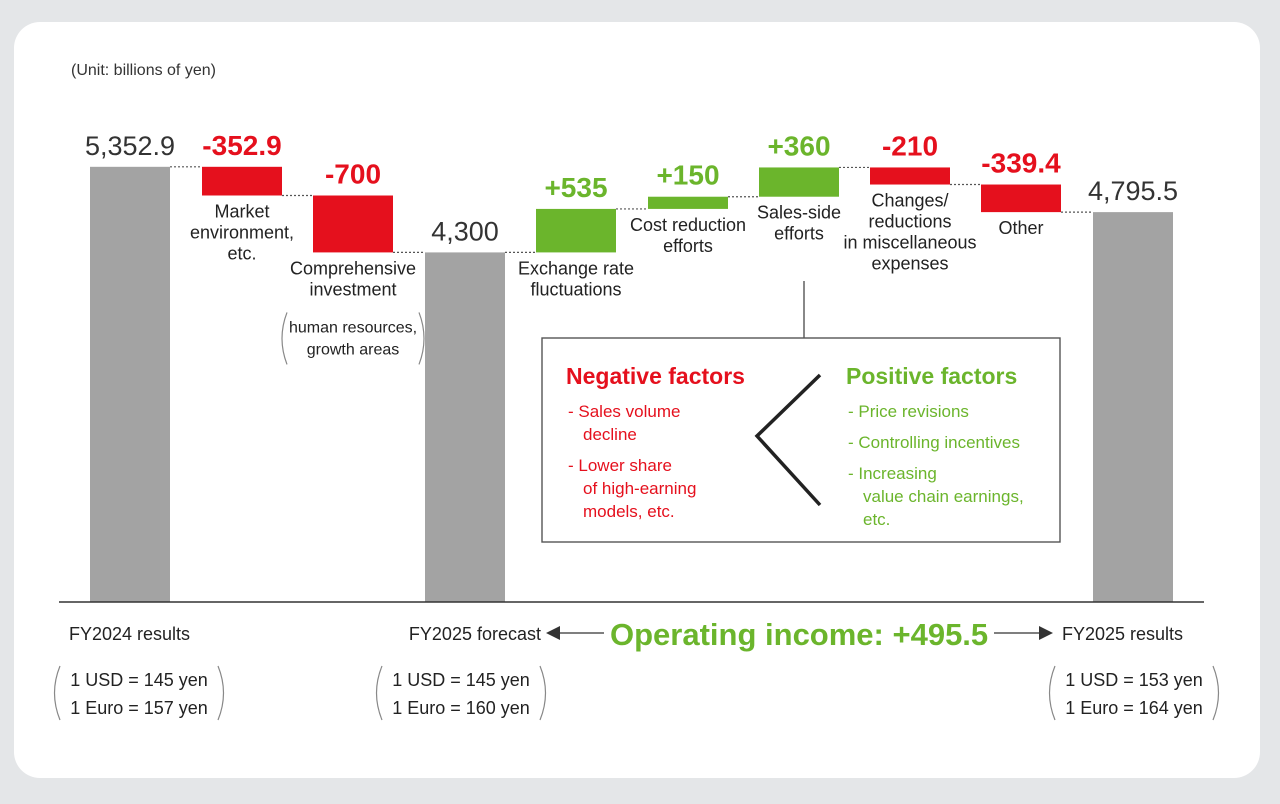  I want to click on category-label: fluctuations, so click(575, 289).